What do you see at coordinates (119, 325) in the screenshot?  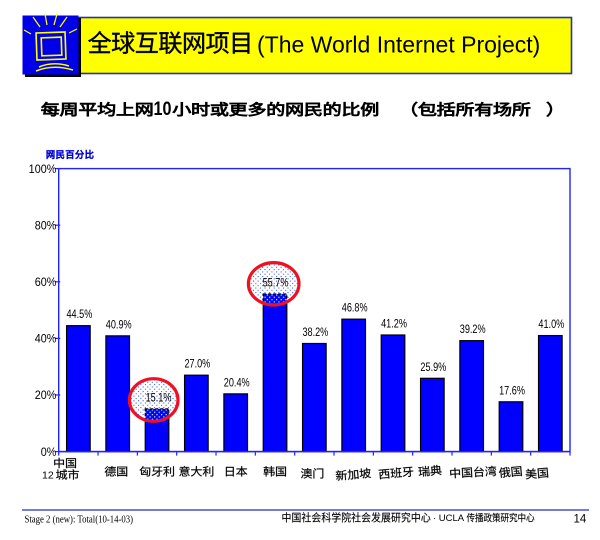 I see `svg-text: 40.9%` at bounding box center [119, 325].